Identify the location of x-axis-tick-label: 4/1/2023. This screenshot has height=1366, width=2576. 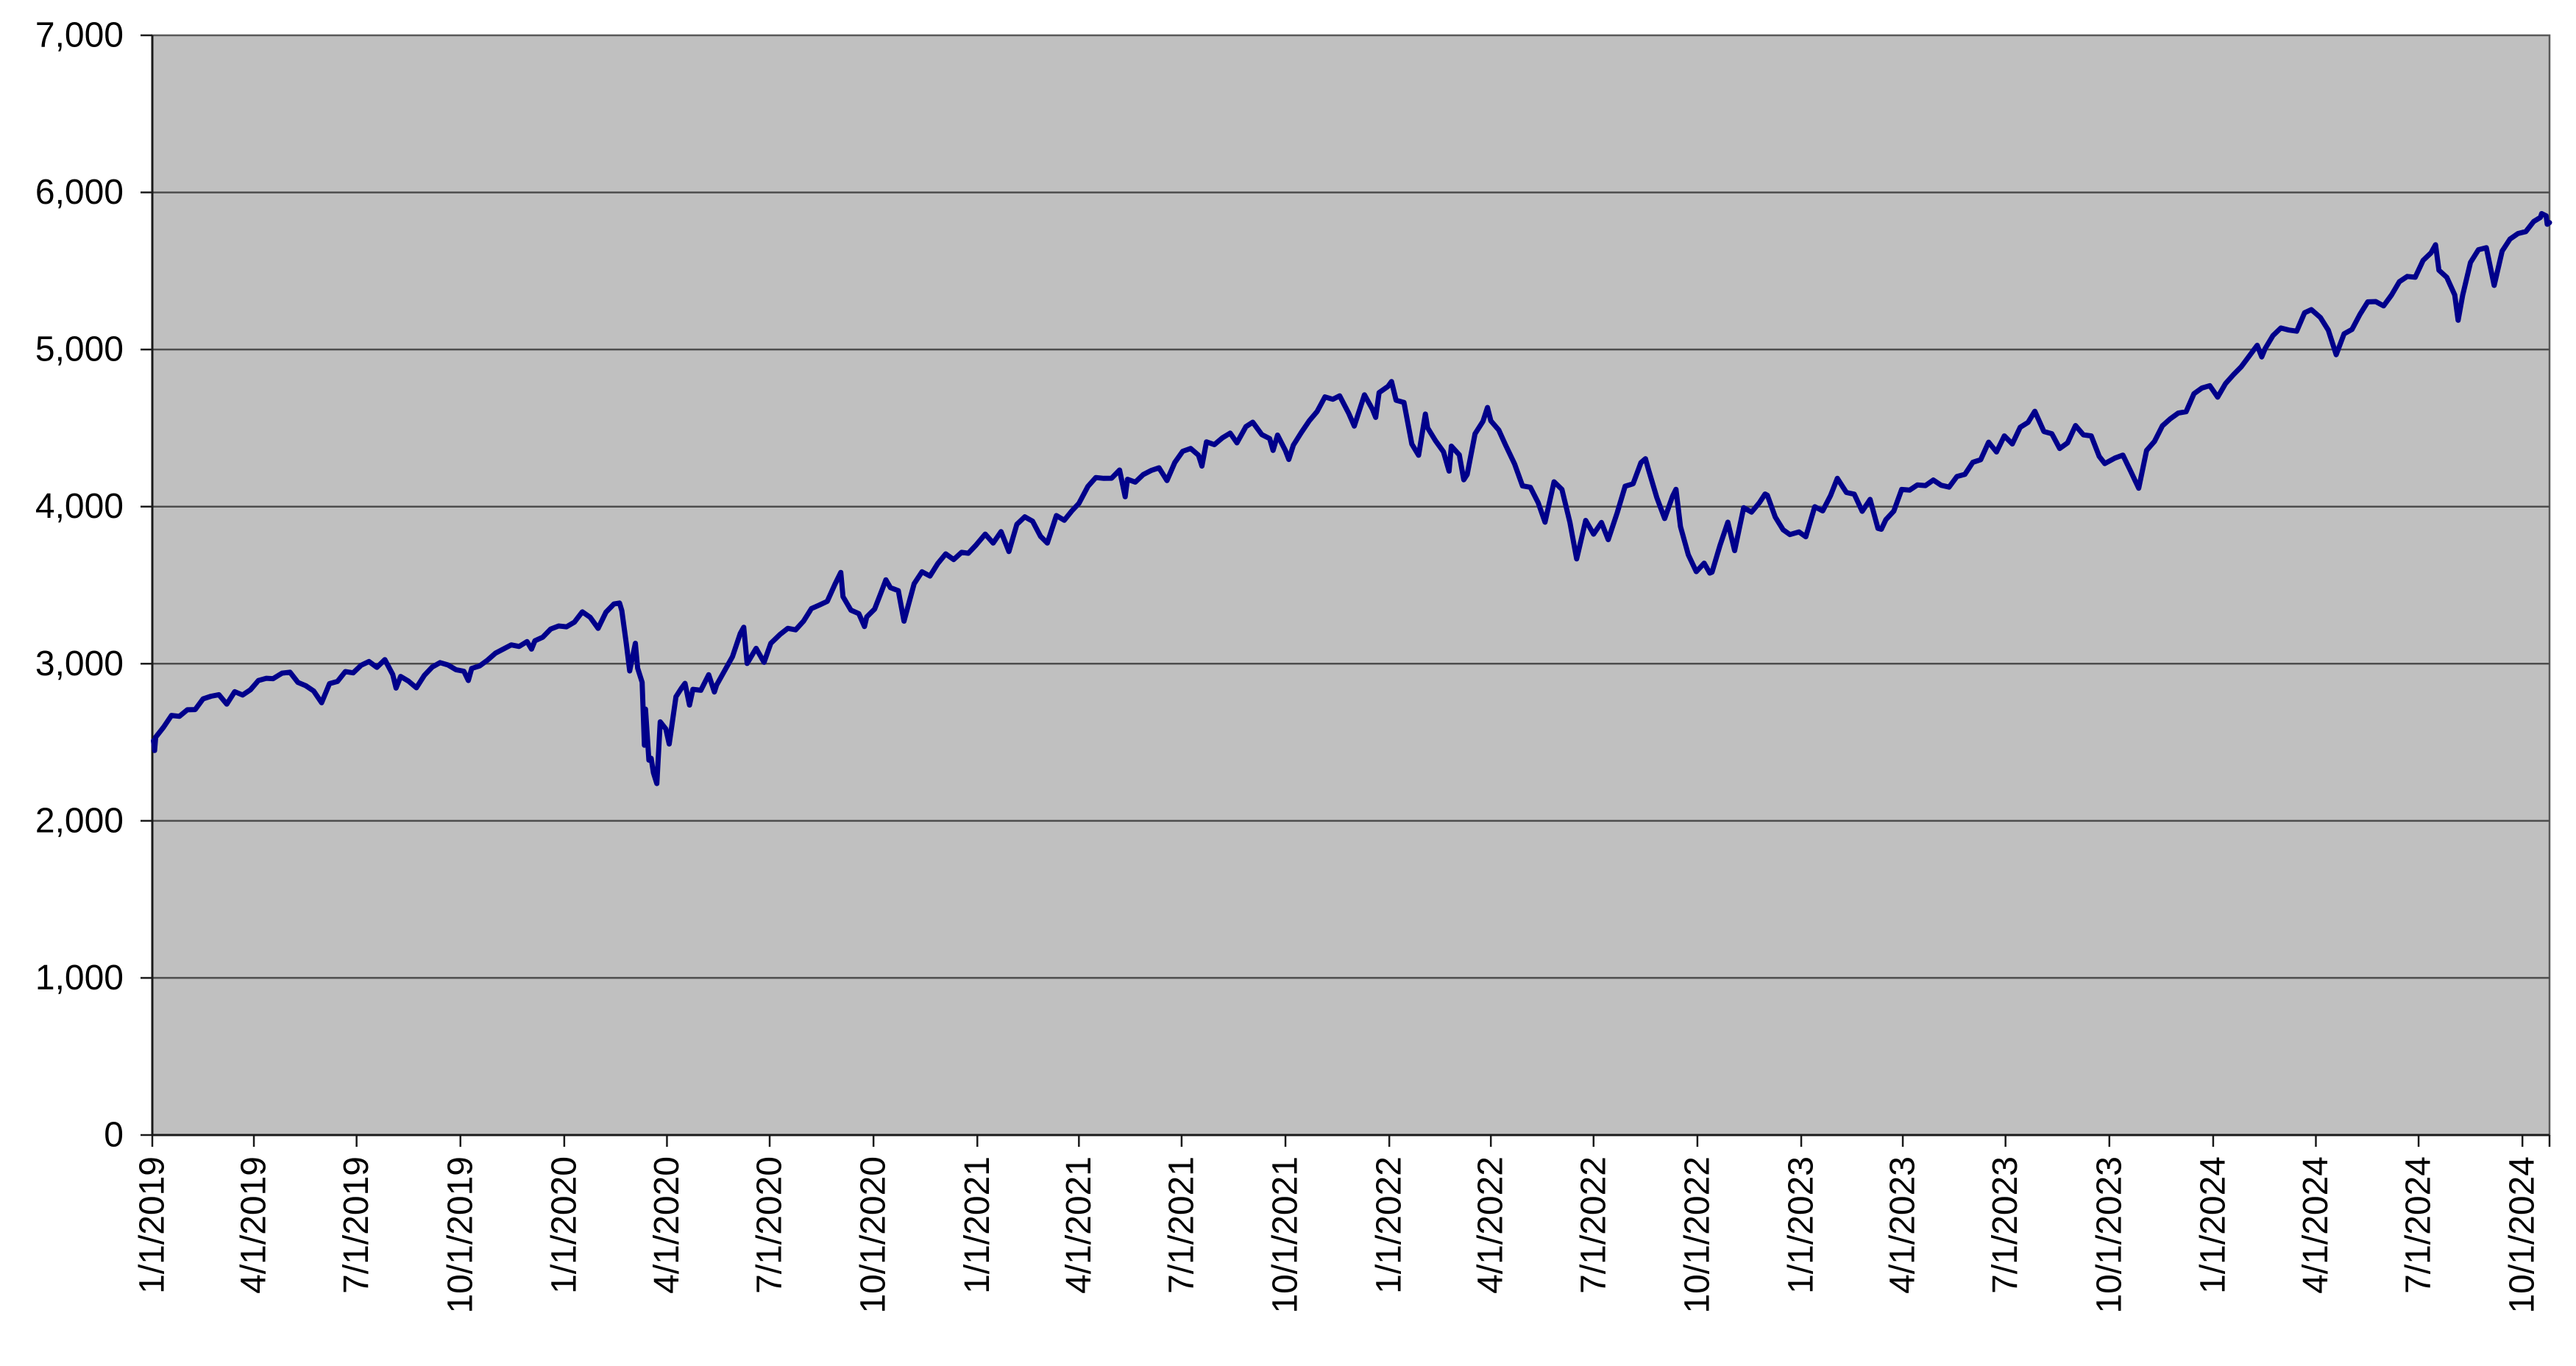
(1903, 1225).